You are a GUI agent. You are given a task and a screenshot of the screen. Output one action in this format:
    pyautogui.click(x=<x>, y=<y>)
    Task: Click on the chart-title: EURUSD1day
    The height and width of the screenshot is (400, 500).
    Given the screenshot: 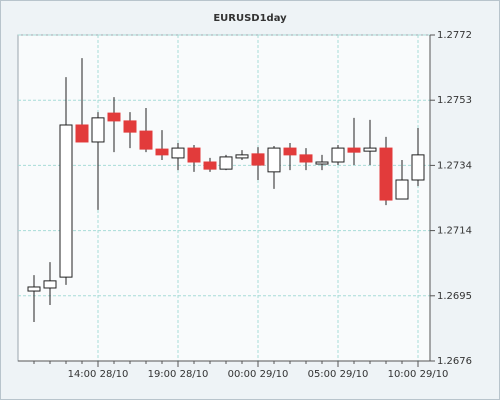 What is the action you would take?
    pyautogui.click(x=250, y=18)
    